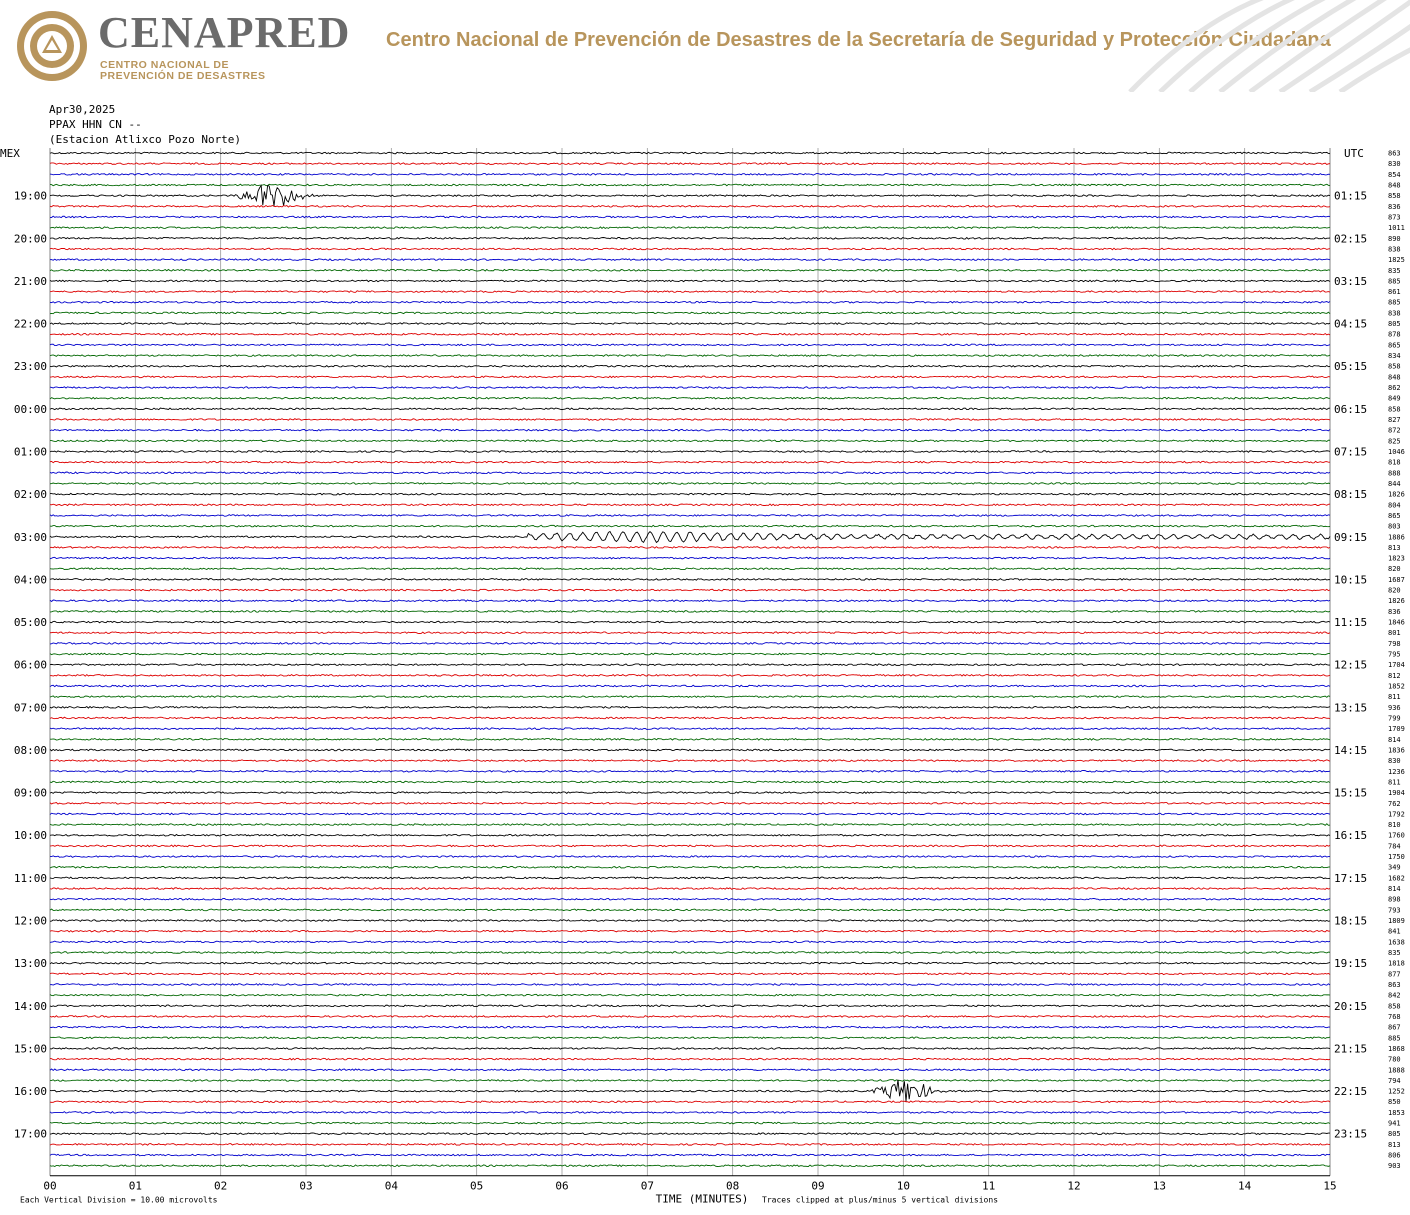  What do you see at coordinates (305, 1186) in the screenshot?
I see `x-tick-label: 03` at bounding box center [305, 1186].